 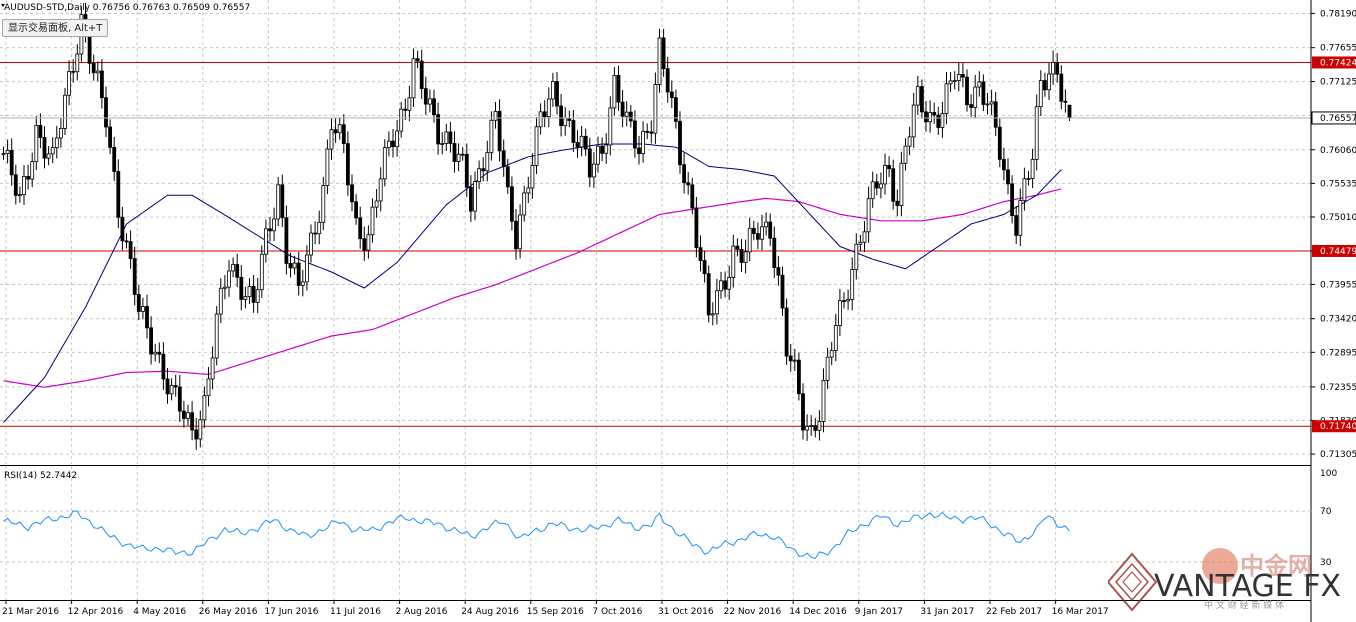 I want to click on level-price-label: 0.74479, so click(x=1338, y=252).